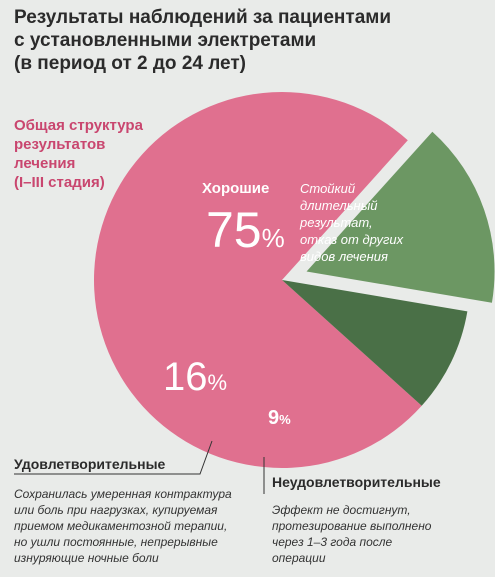 The height and width of the screenshot is (577, 495). I want to click on description-line: Стойкий, so click(328, 188).